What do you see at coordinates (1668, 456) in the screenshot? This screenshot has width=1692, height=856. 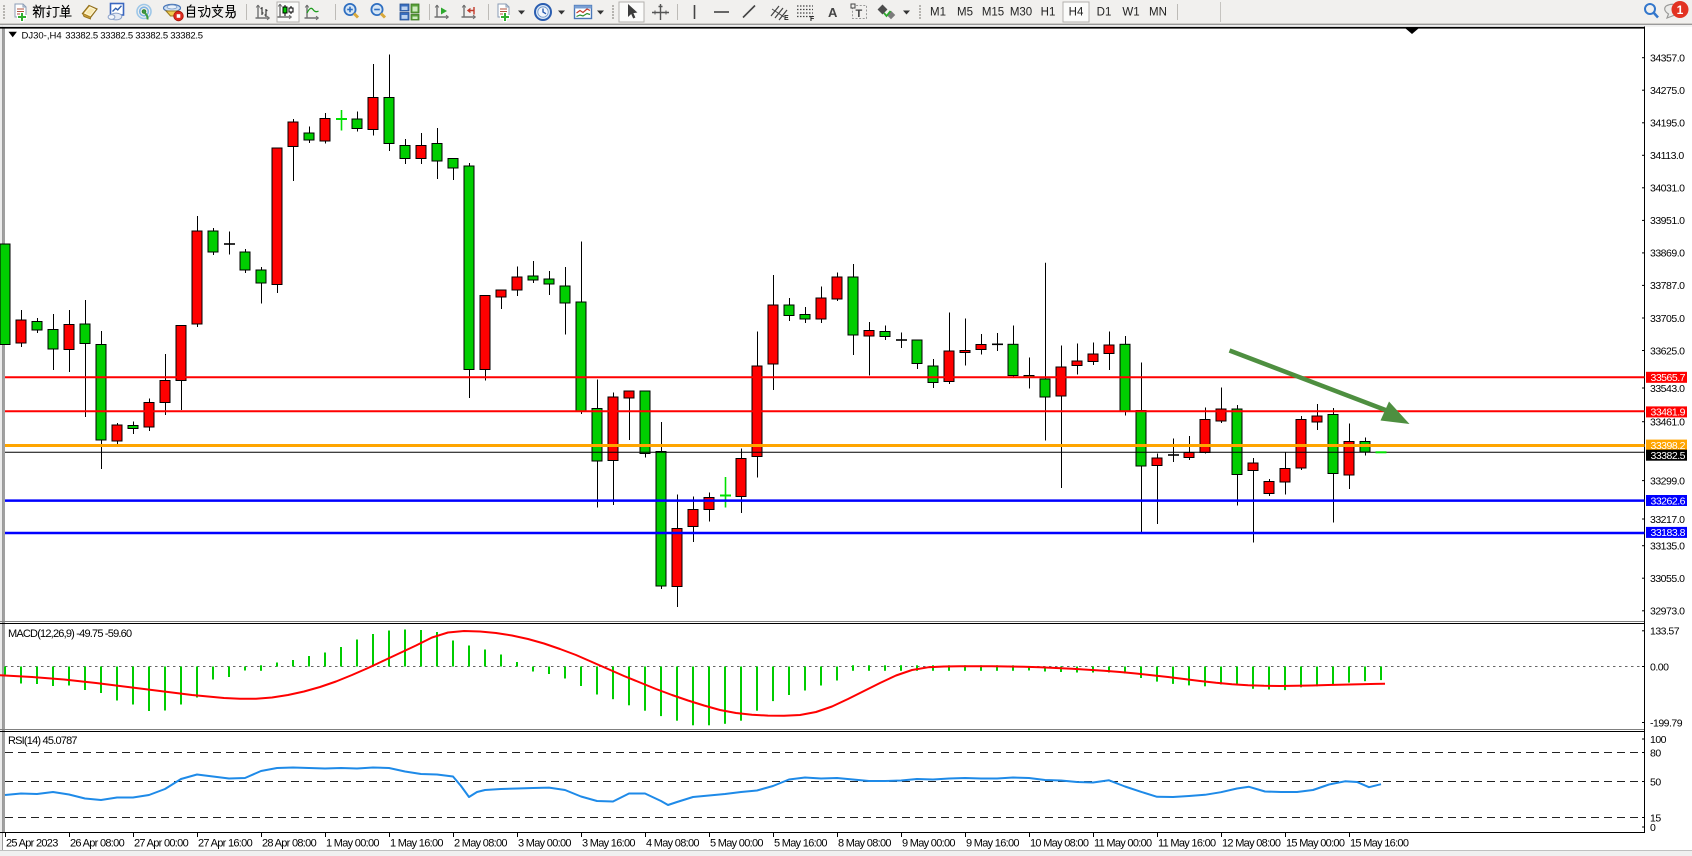 I see `svg-text: 33382.5` at bounding box center [1668, 456].